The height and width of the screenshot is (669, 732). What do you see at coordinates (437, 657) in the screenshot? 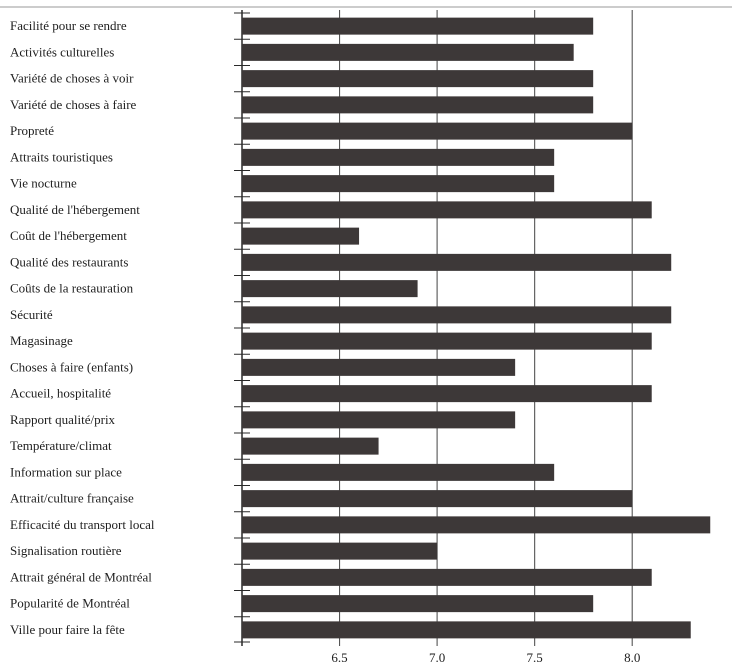
I see `x-tick-label: 7.0` at bounding box center [437, 657].